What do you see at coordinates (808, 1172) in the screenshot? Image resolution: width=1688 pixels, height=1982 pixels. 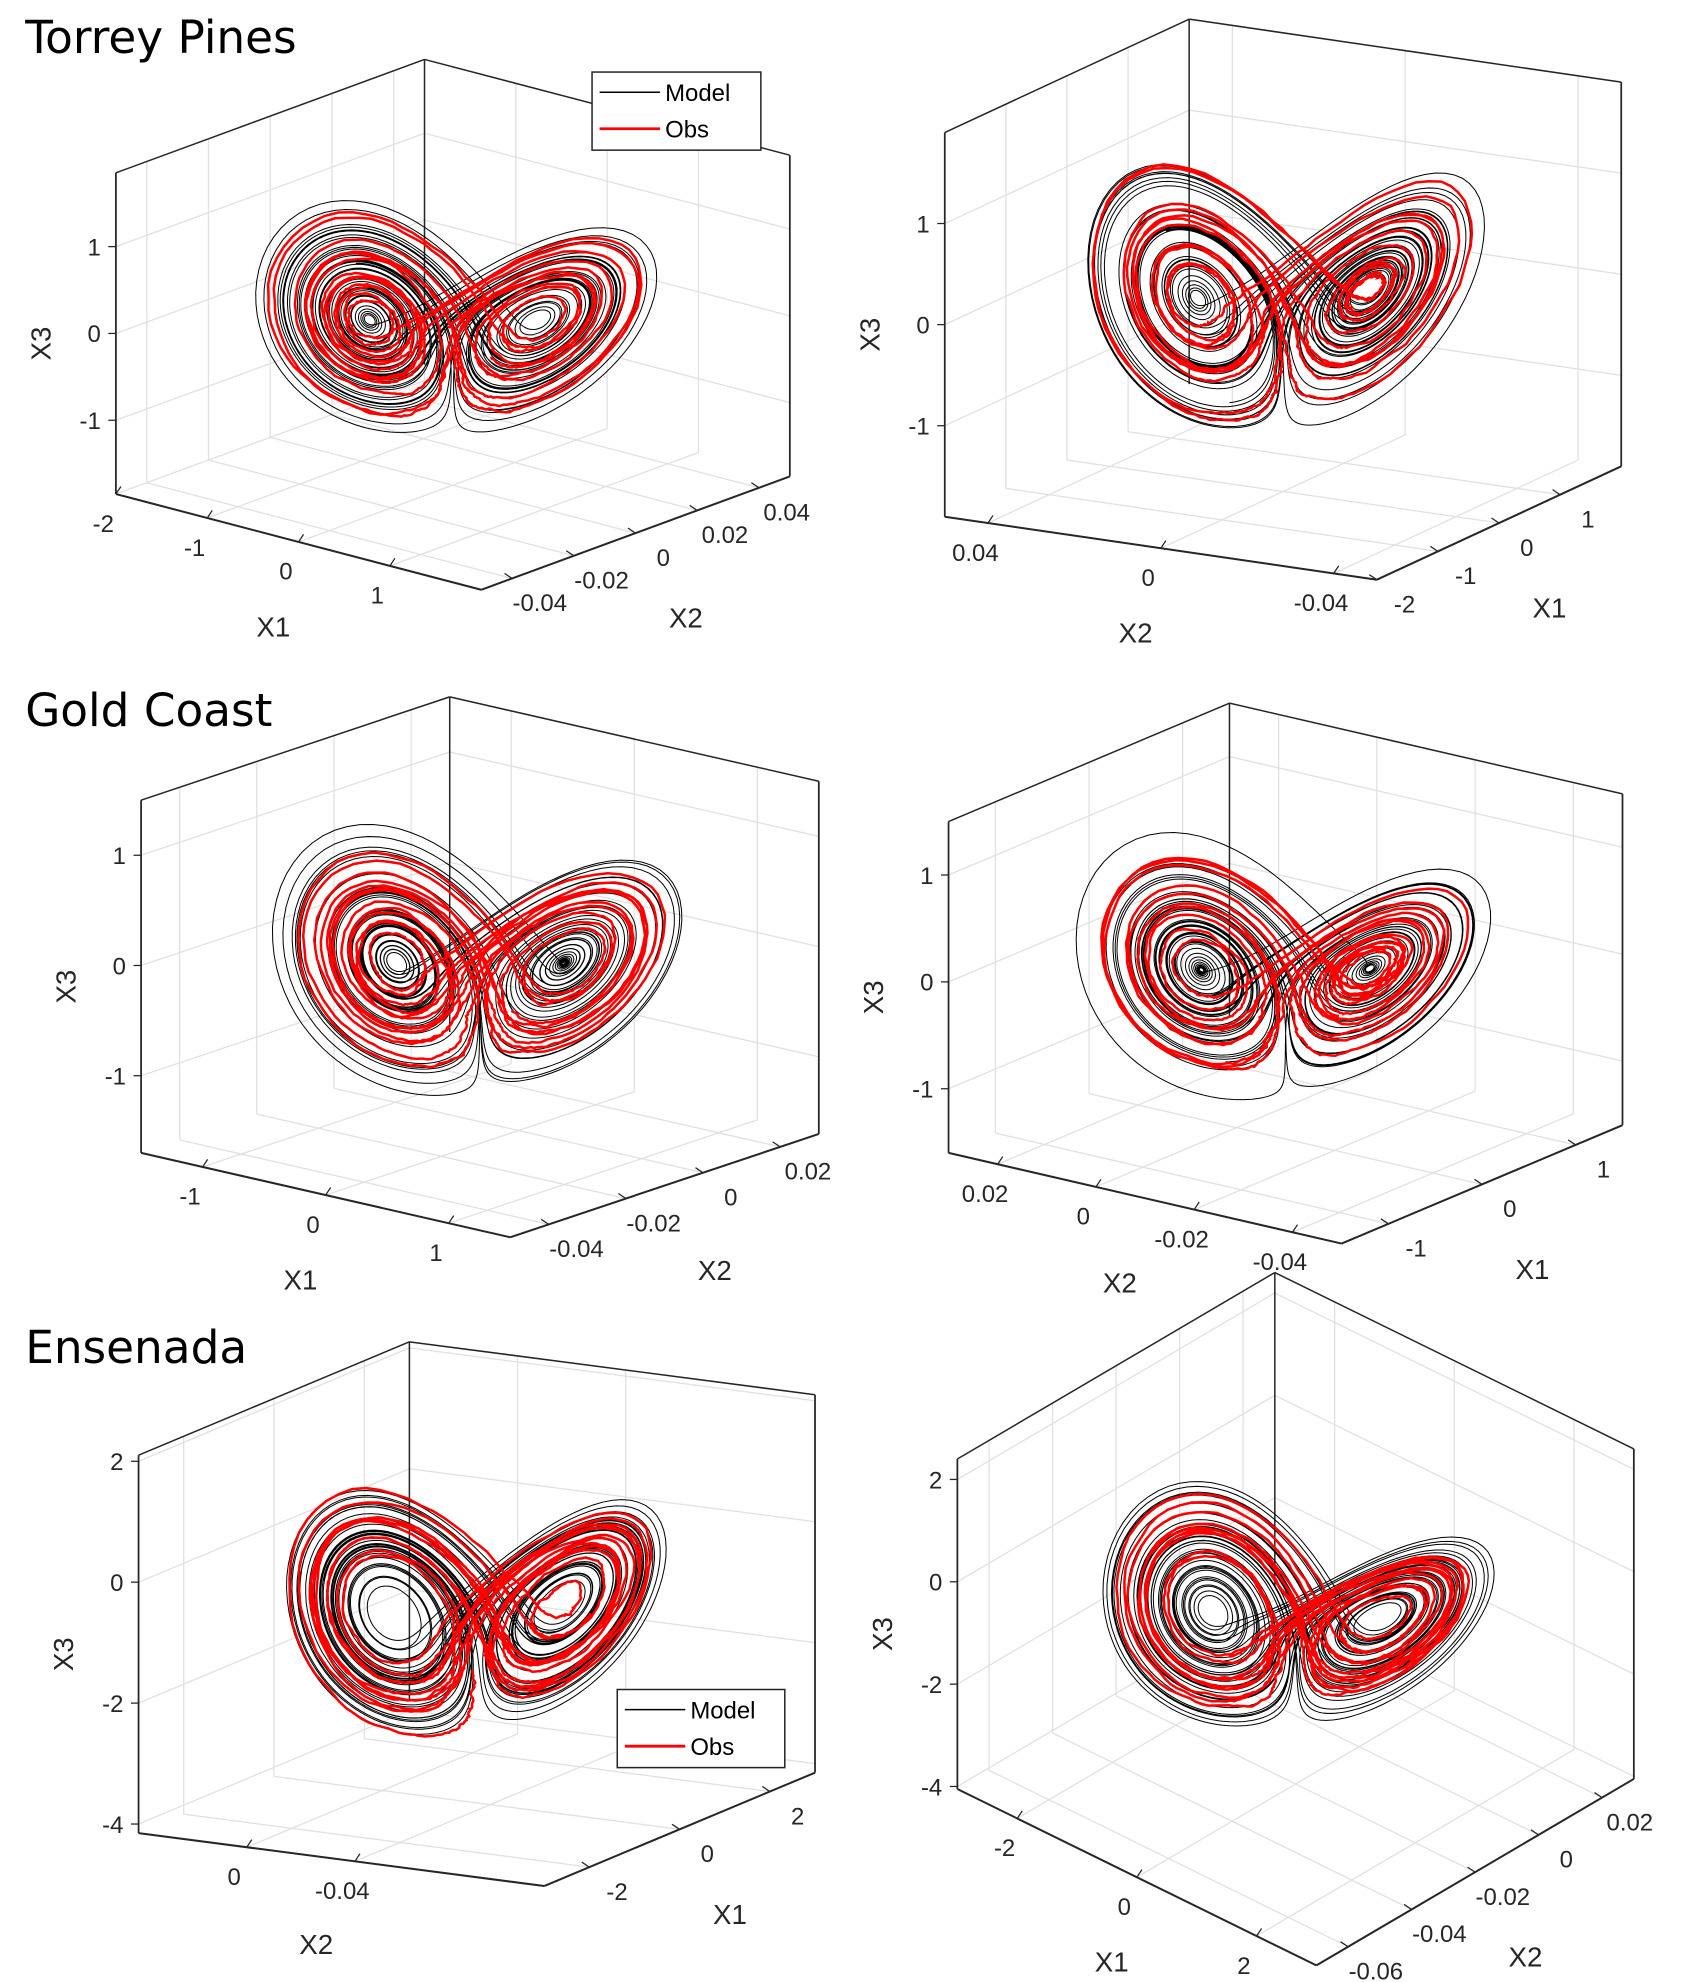 I see `tick-label-x2: 0.02` at bounding box center [808, 1172].